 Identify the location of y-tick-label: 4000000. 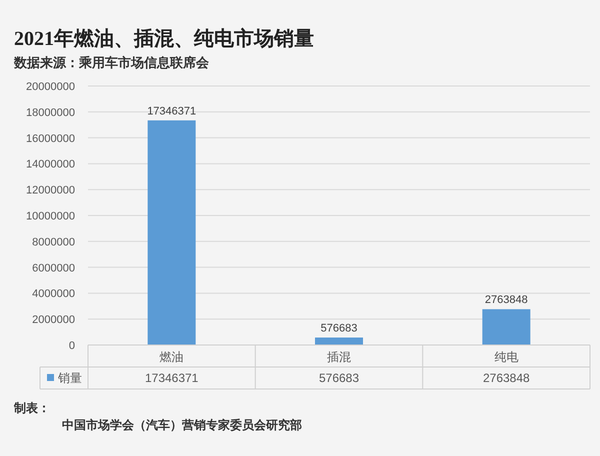
(53, 294).